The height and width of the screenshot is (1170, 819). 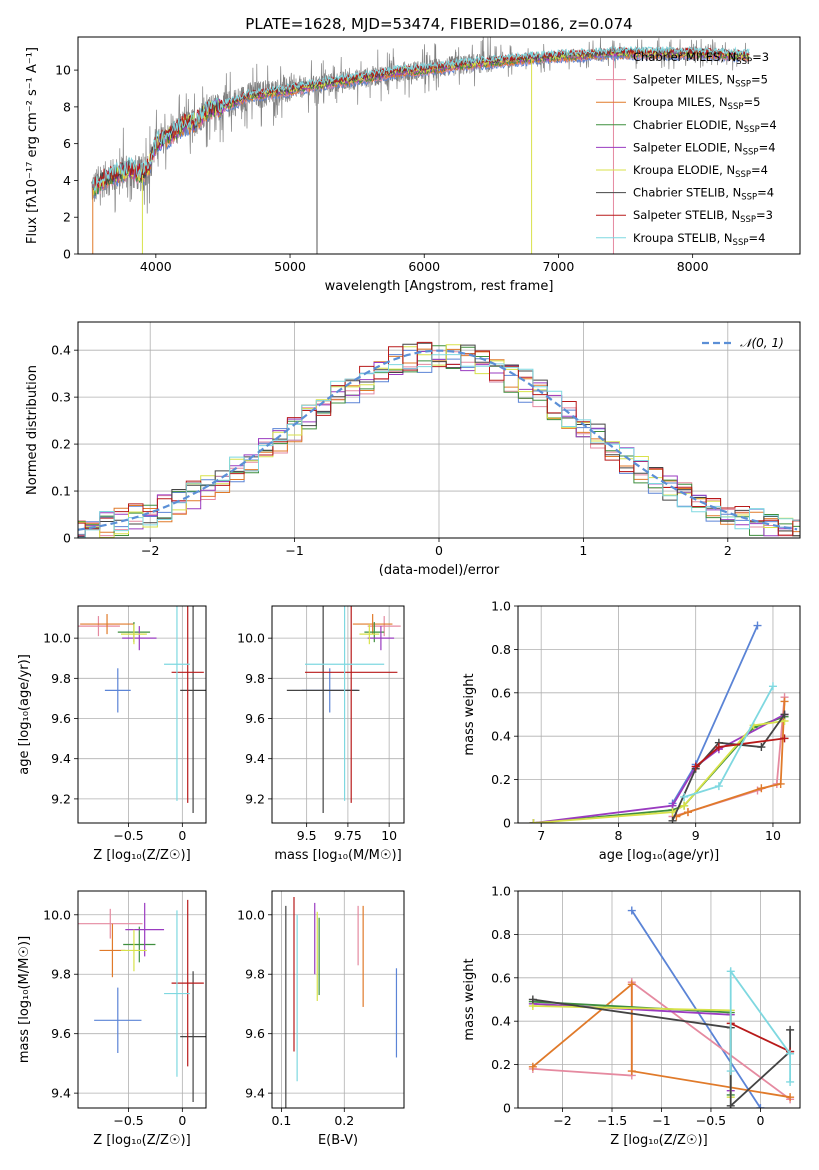 What do you see at coordinates (683, 238) in the screenshot?
I see `legend-label-name: Kroupa STELIB, N` at bounding box center [683, 238].